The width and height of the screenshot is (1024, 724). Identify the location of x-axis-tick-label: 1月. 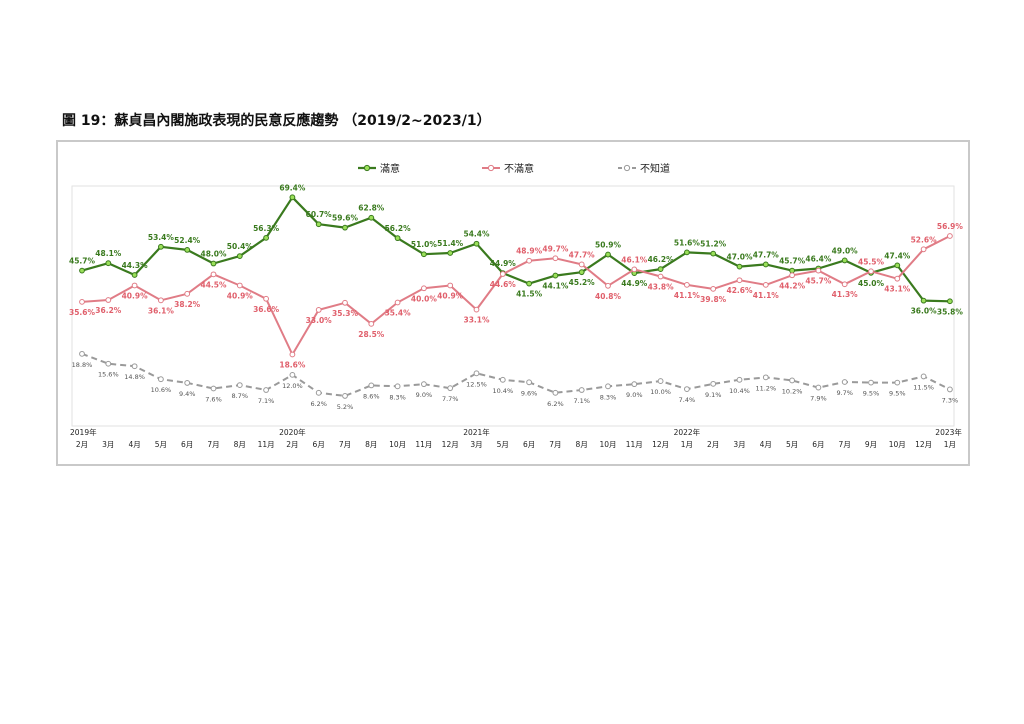
(950, 444).